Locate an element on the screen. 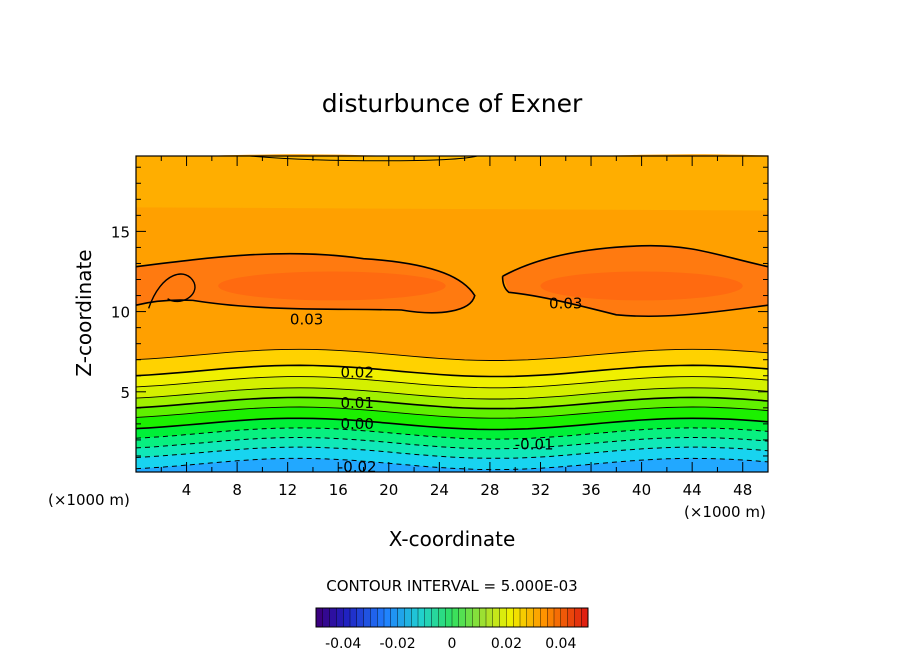 This screenshot has width=904, height=654. colorbar-tick-label: -0.02 is located at coordinates (397, 644).